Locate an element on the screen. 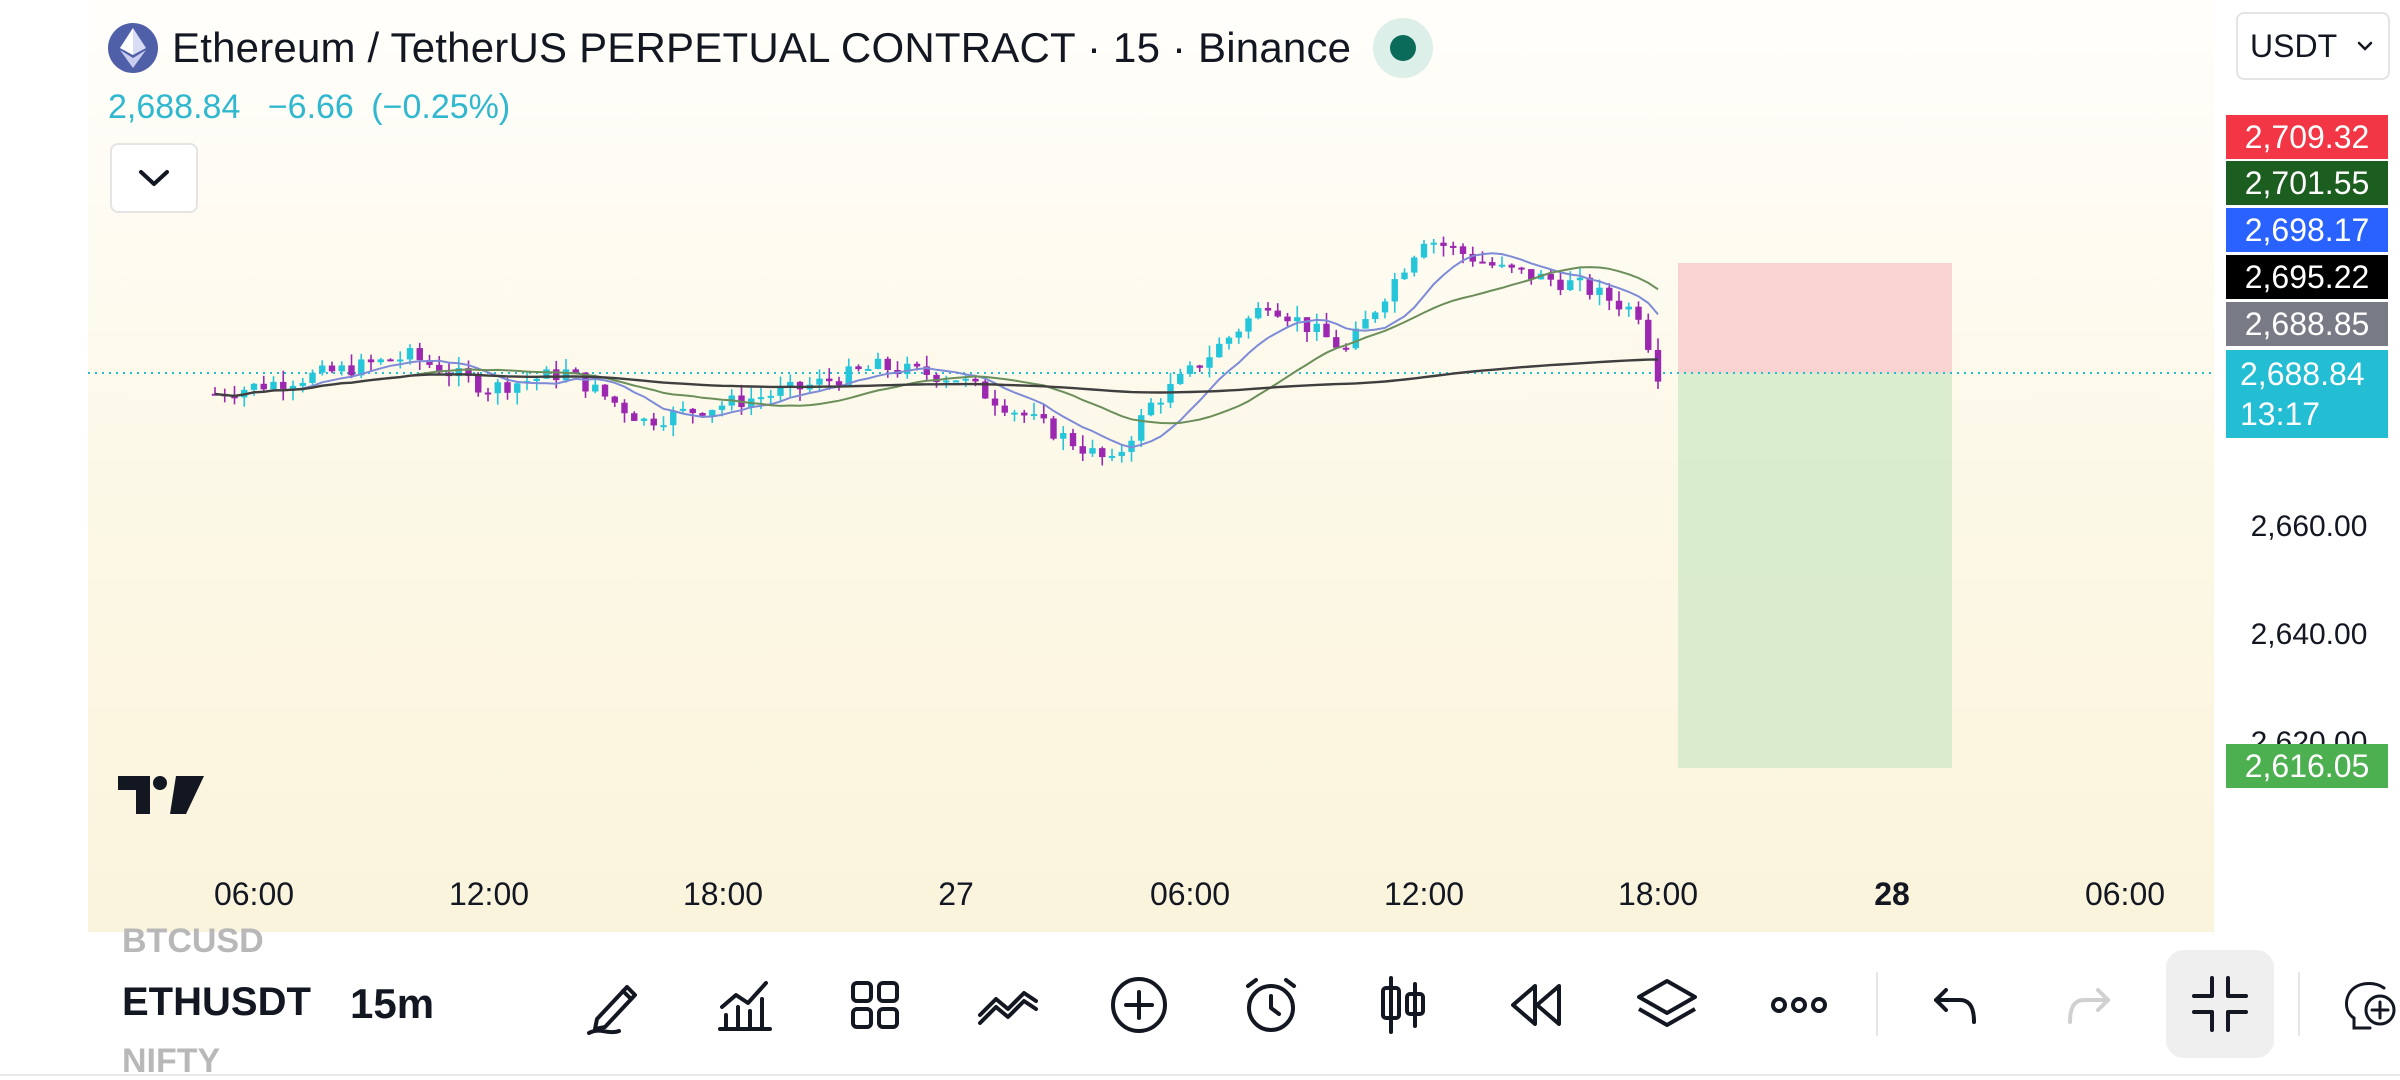  exit-fullscreen-button is located at coordinates (2220, 1004).